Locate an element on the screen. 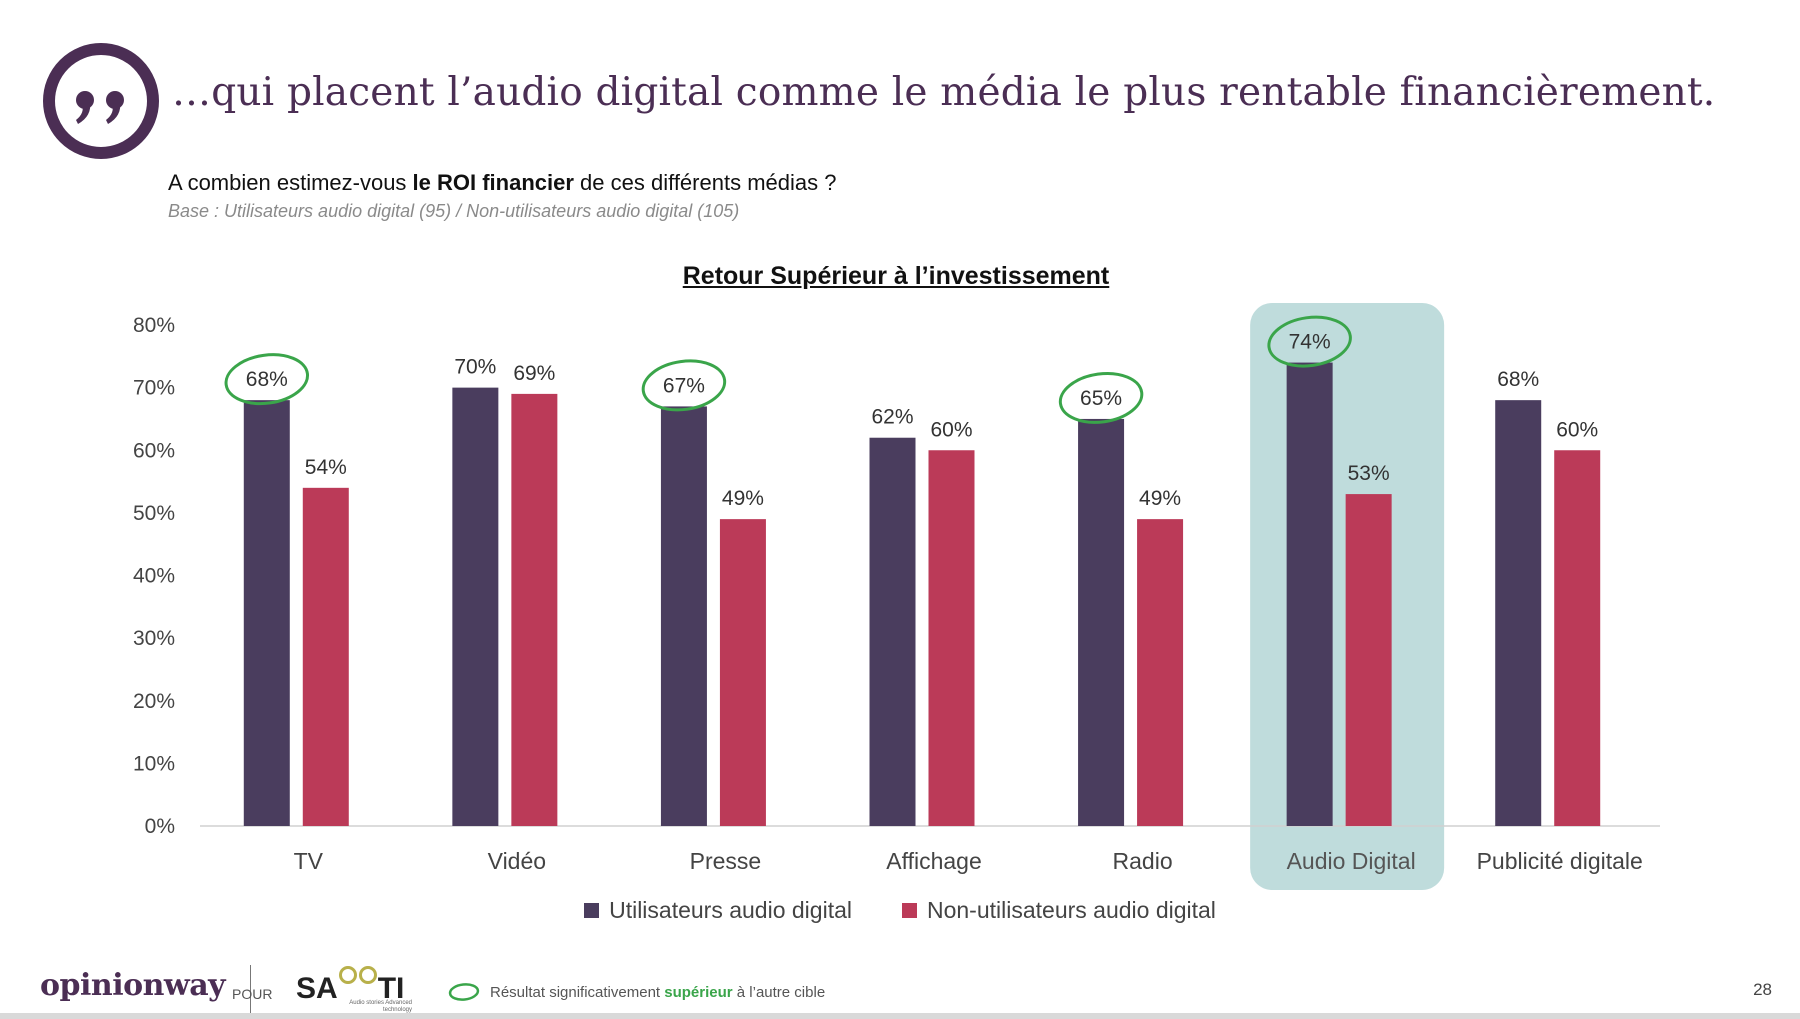  y-tick-label: 70% is located at coordinates (154, 388).